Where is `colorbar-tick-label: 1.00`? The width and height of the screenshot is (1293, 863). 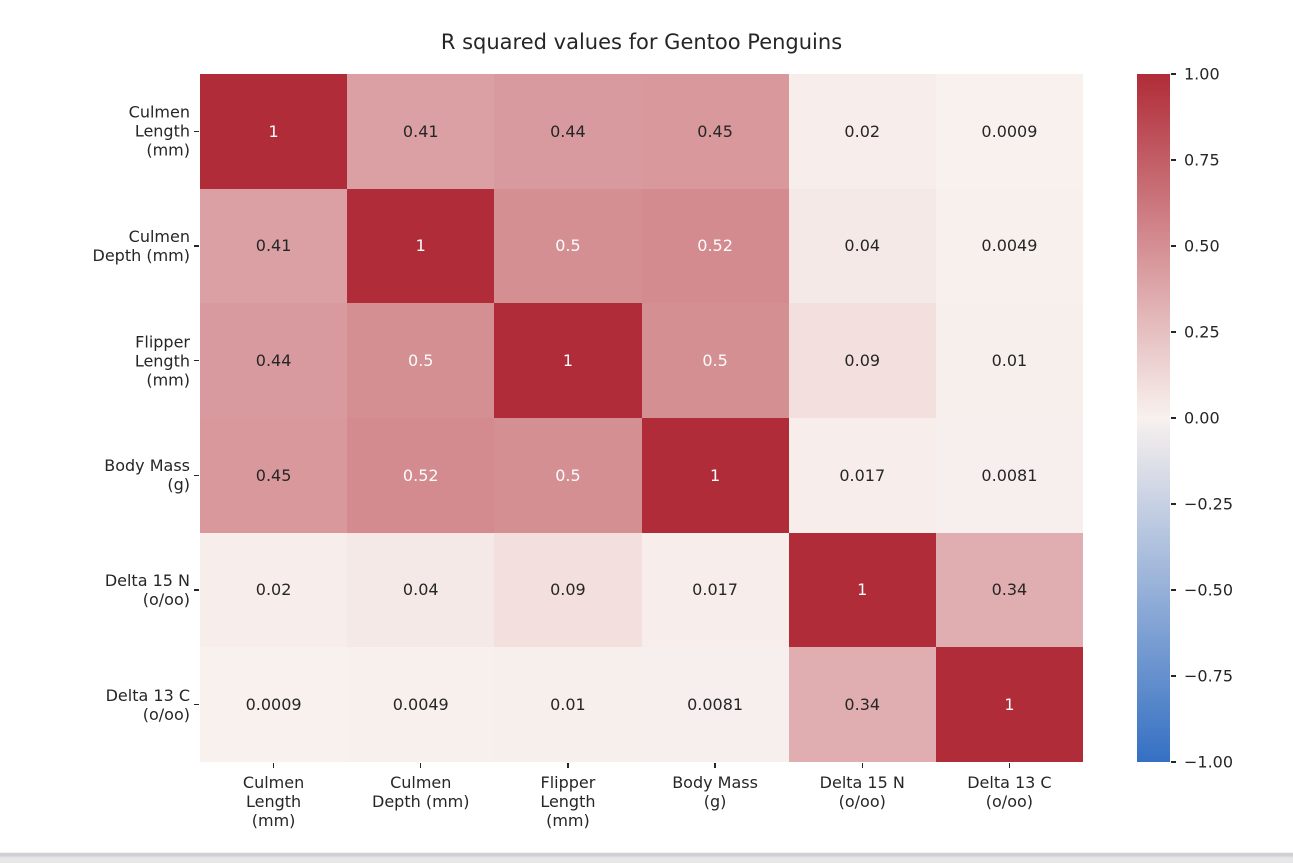
colorbar-tick-label: 1.00 is located at coordinates (1202, 74).